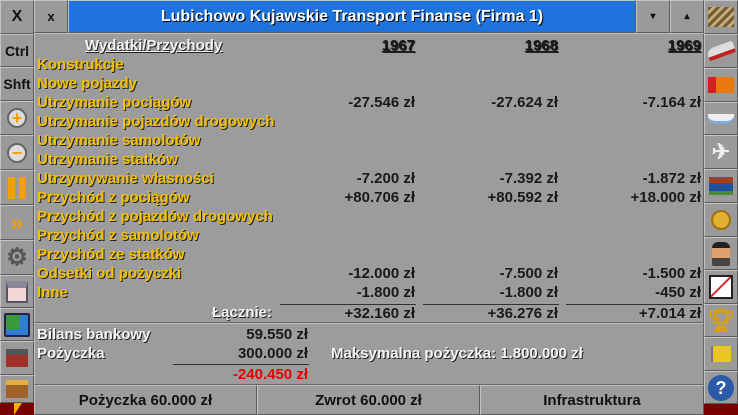 Image resolution: width=738 pixels, height=415 pixels. I want to click on close-all-button: X, so click(17, 17).